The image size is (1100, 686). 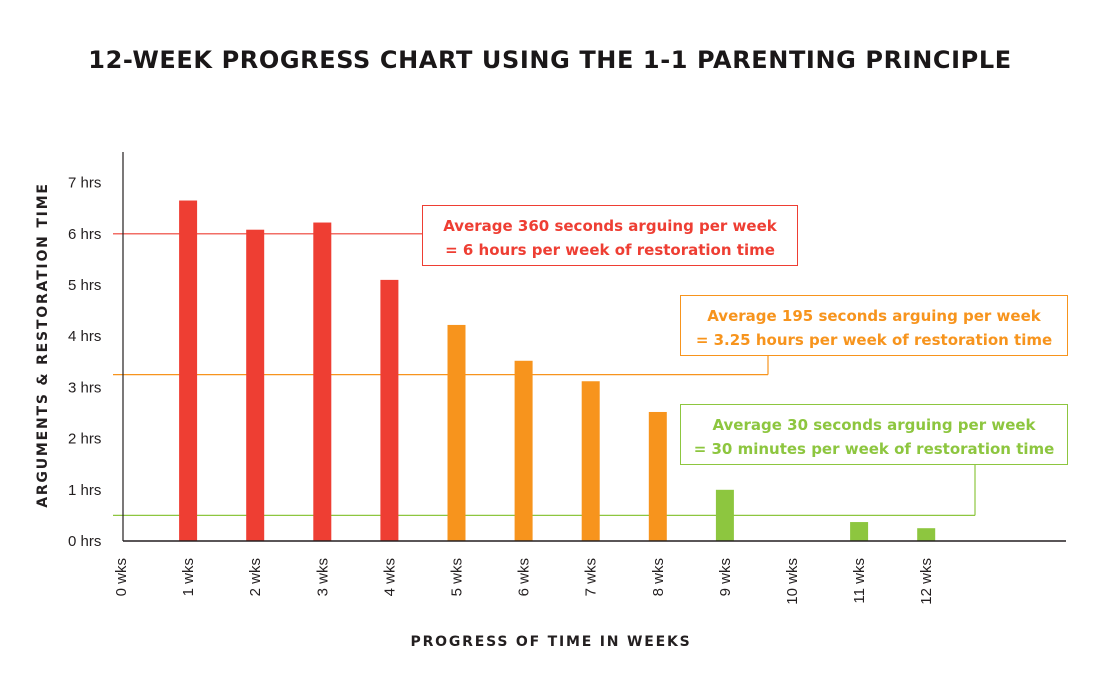 I want to click on y-tick-label: 4 hrs, so click(x=84, y=336).